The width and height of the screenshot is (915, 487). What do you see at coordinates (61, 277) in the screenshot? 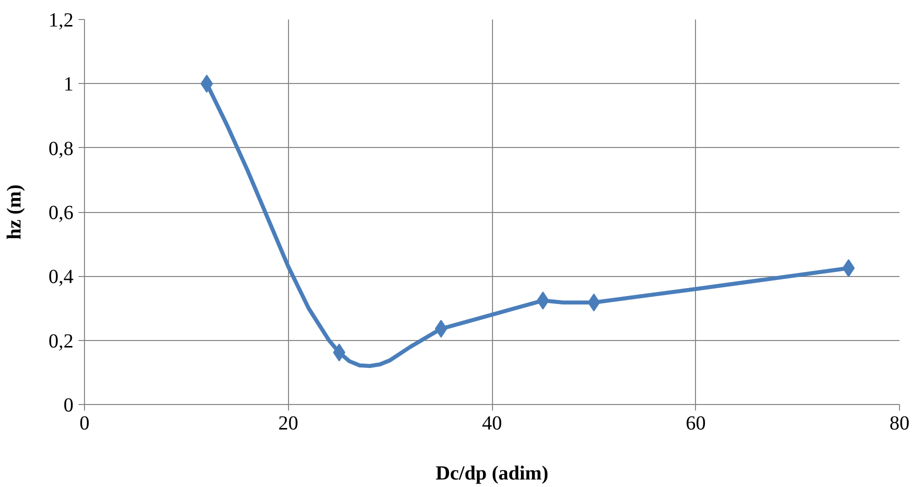
I see `y-tick-label: 0,4` at bounding box center [61, 277].